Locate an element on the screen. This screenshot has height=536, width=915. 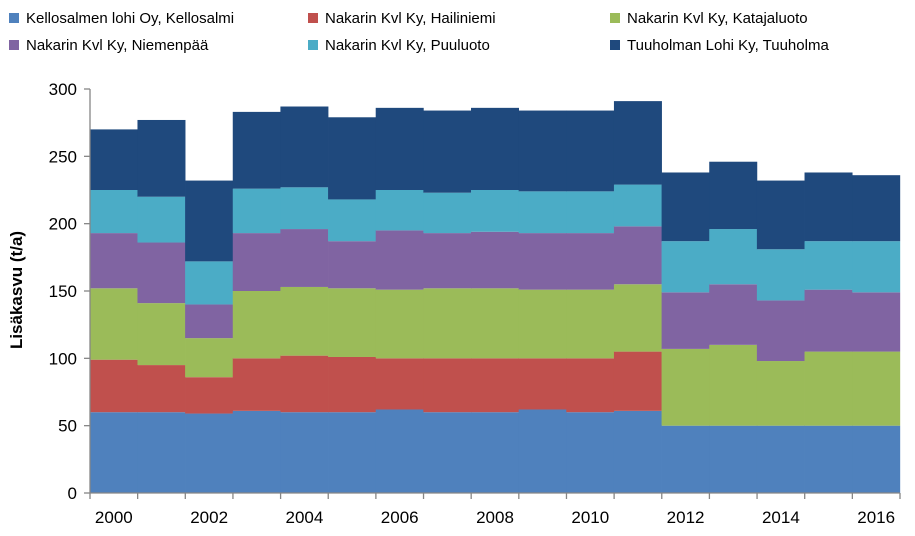
y-tick-label: 50 is located at coordinates (67, 426).